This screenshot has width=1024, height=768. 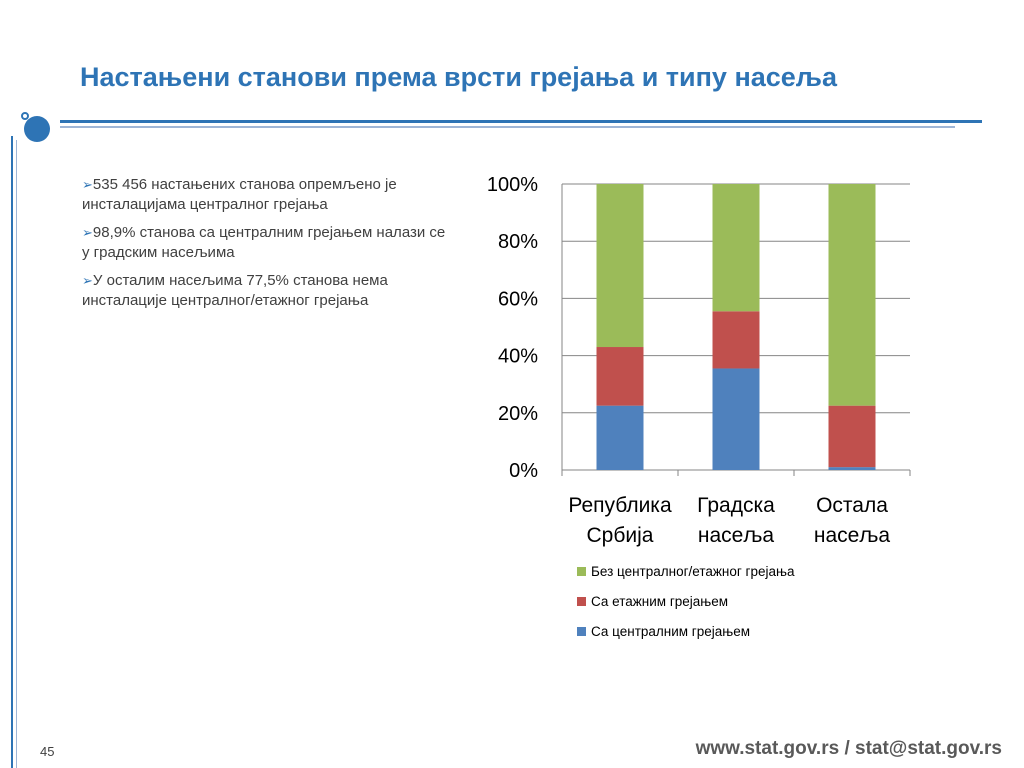 What do you see at coordinates (47, 751) in the screenshot?
I see `page-number: 45` at bounding box center [47, 751].